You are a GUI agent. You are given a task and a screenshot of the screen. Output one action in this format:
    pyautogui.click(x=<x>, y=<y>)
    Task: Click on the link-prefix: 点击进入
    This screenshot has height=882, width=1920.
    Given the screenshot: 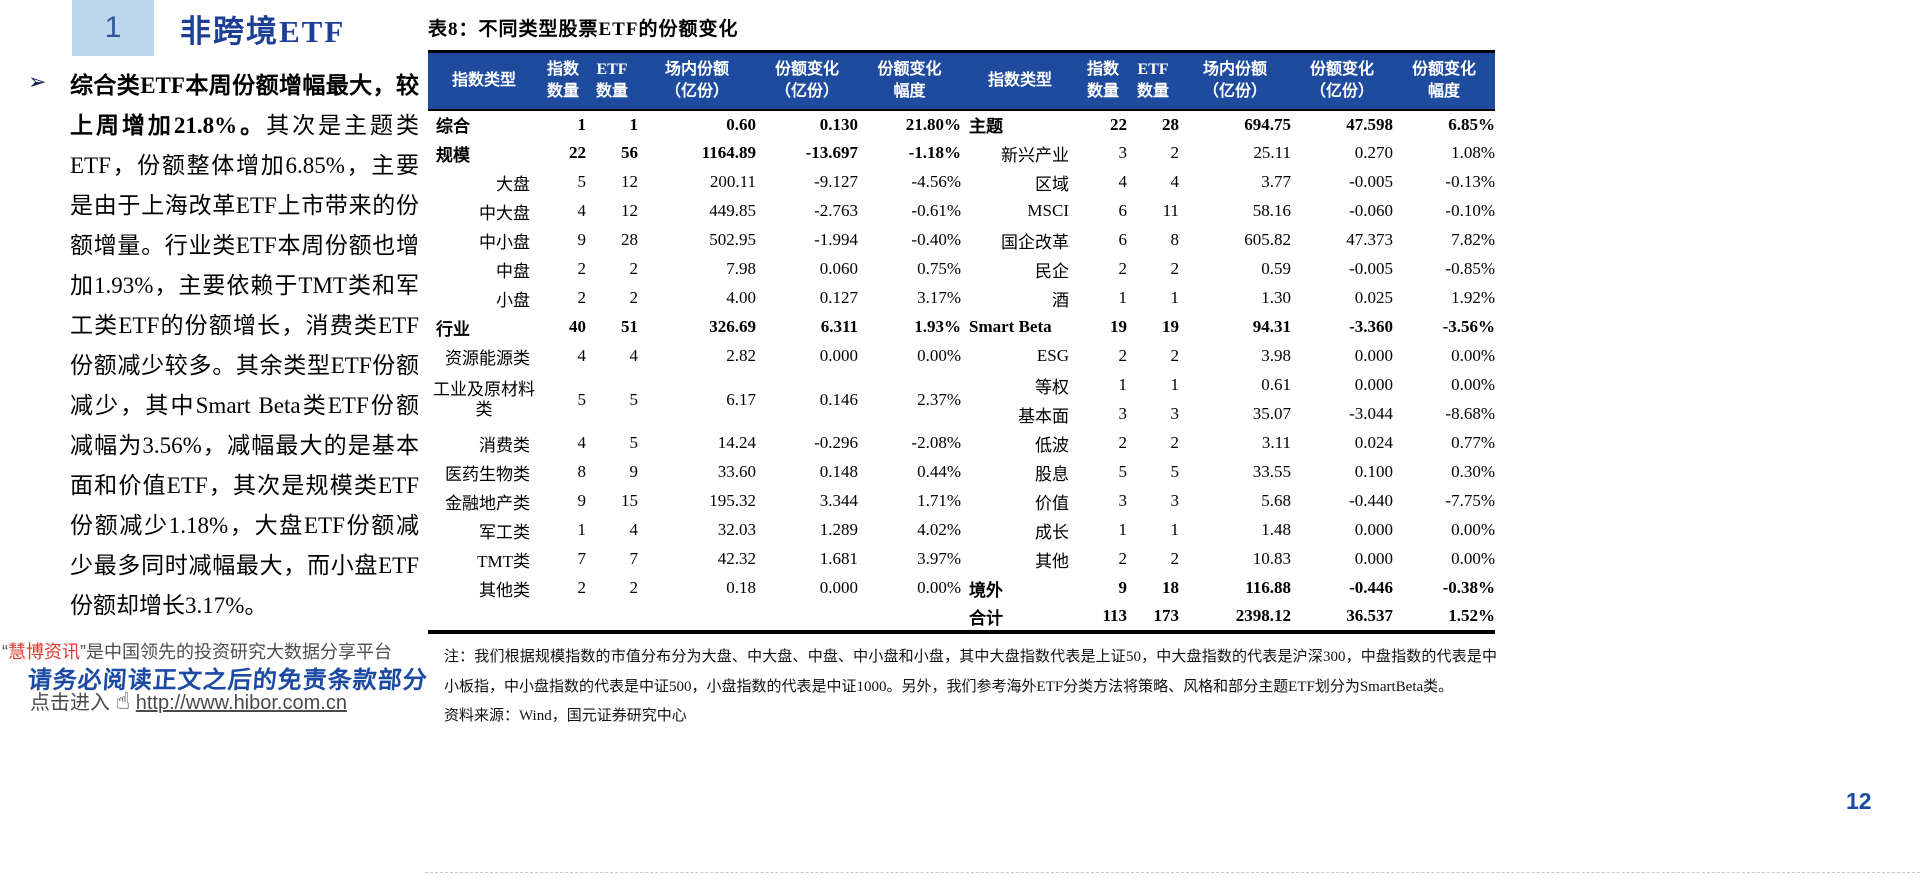 What is the action you would take?
    pyautogui.click(x=70, y=703)
    